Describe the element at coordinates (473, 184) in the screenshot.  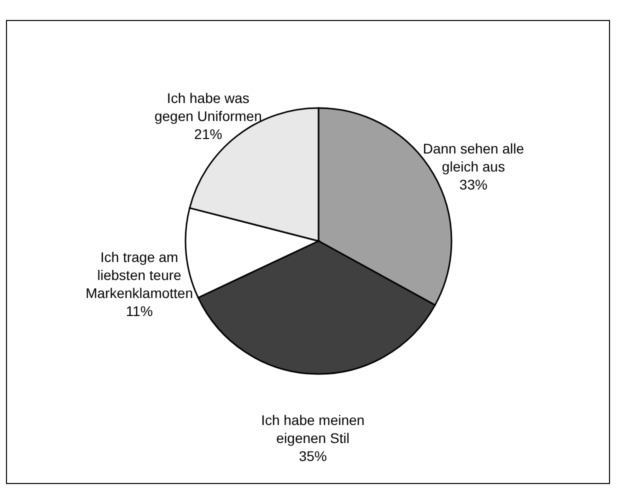
I see `data-label: 33%` at that location.